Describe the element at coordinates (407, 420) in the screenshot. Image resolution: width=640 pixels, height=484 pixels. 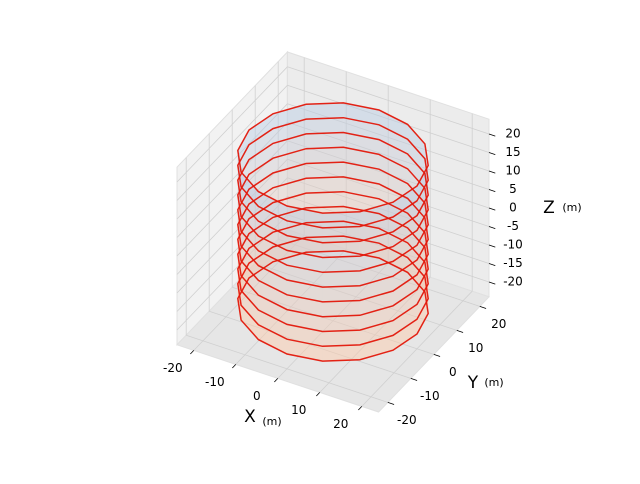
I see `y-tick-label: -20` at that location.